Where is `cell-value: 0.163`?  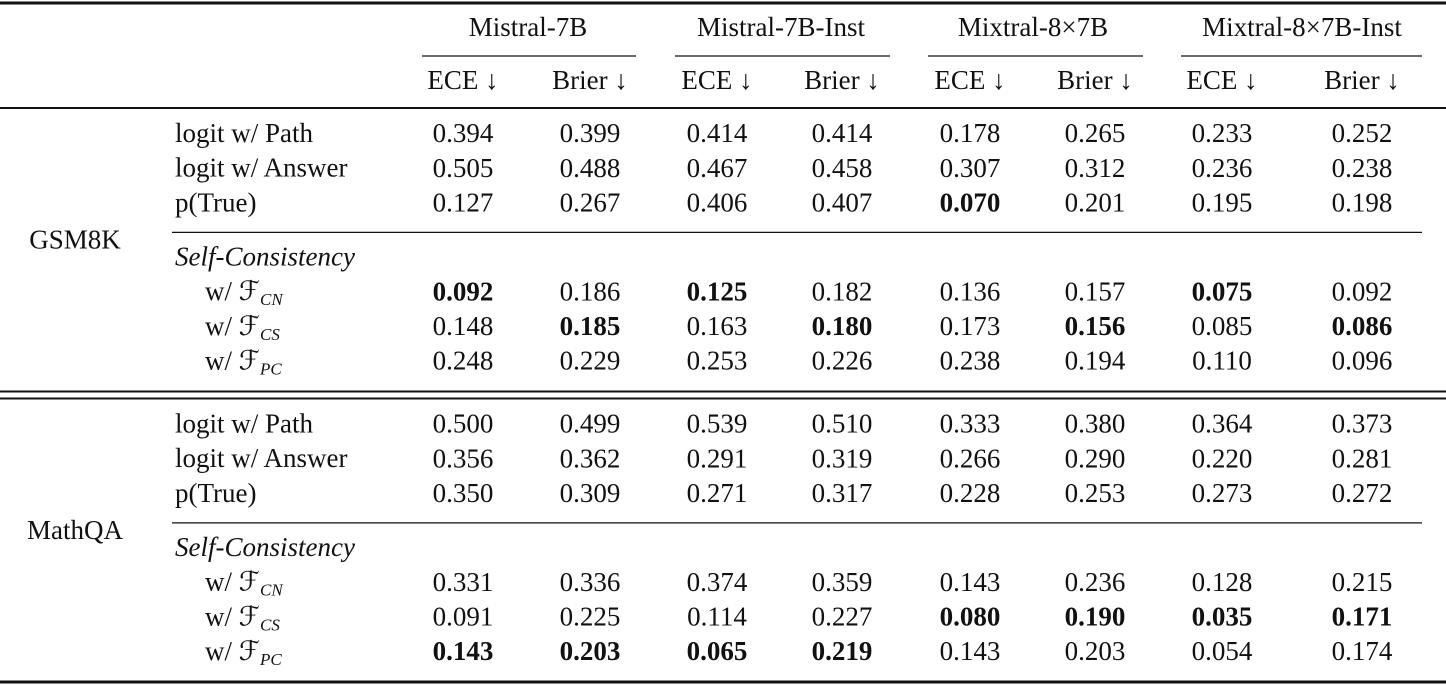
cell-value: 0.163 is located at coordinates (717, 326).